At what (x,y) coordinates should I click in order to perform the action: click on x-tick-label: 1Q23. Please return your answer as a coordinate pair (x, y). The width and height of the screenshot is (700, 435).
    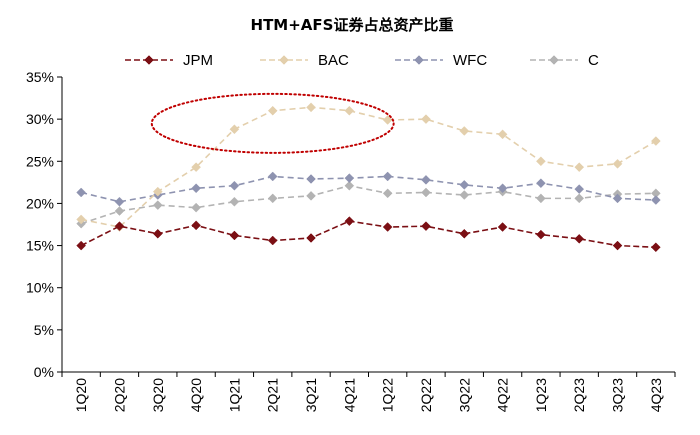
    Looking at the image, I should click on (541, 395).